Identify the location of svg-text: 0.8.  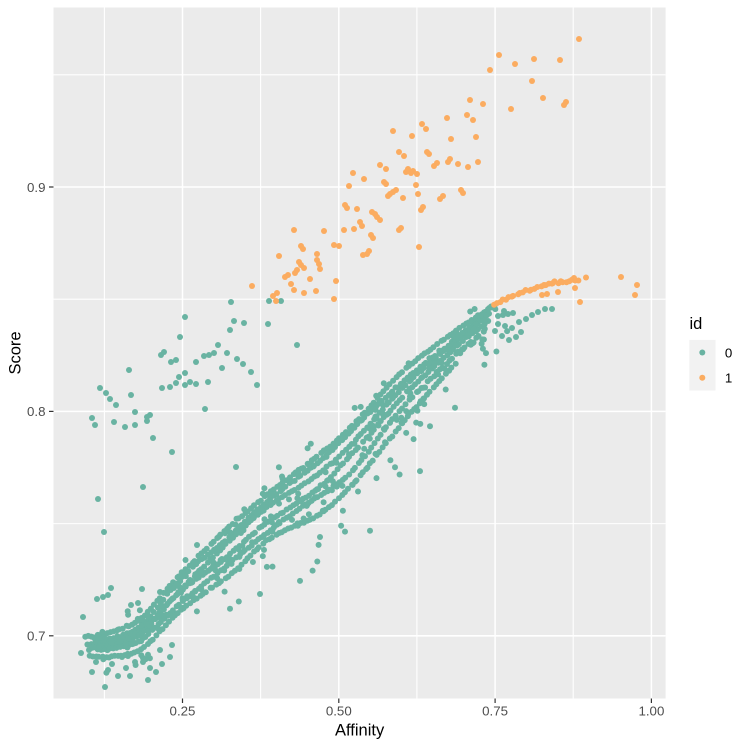
(36, 411).